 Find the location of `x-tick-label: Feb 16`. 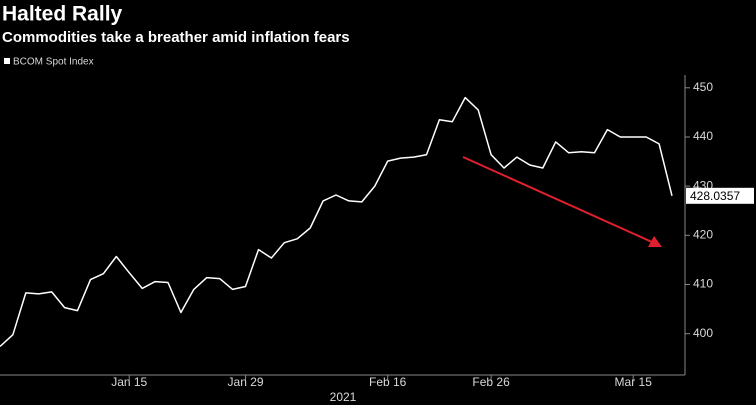

x-tick-label: Feb 16 is located at coordinates (388, 382).